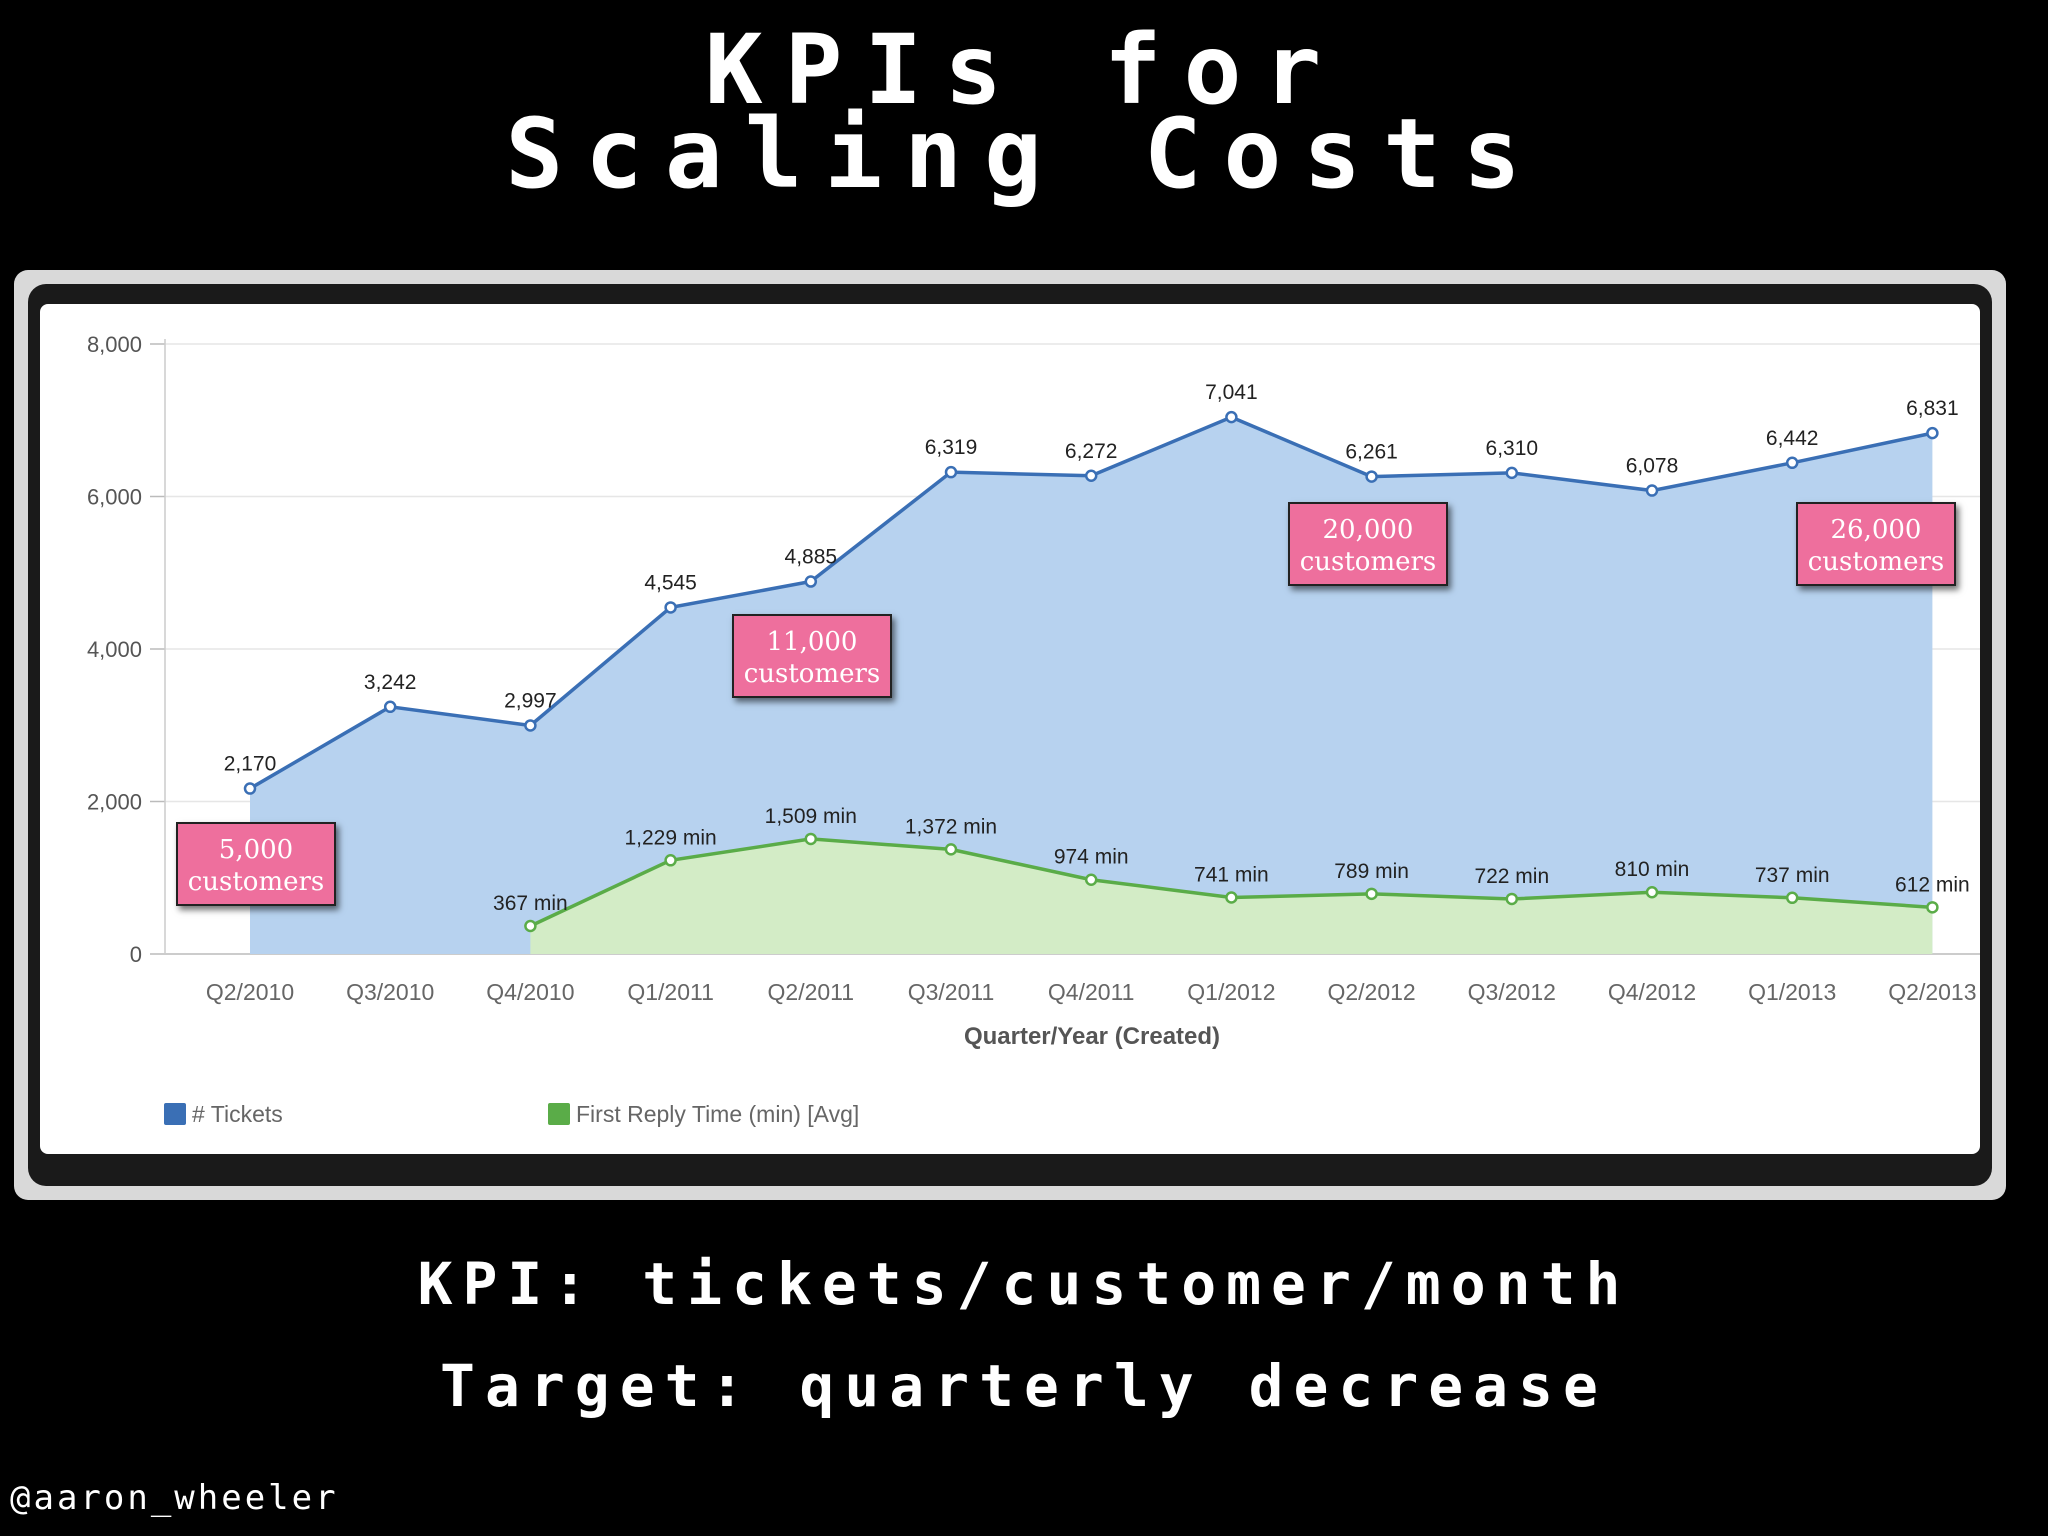 Image resolution: width=2048 pixels, height=1536 pixels. What do you see at coordinates (1231, 392) in the screenshot?
I see `data-label-tickets: 7,041` at bounding box center [1231, 392].